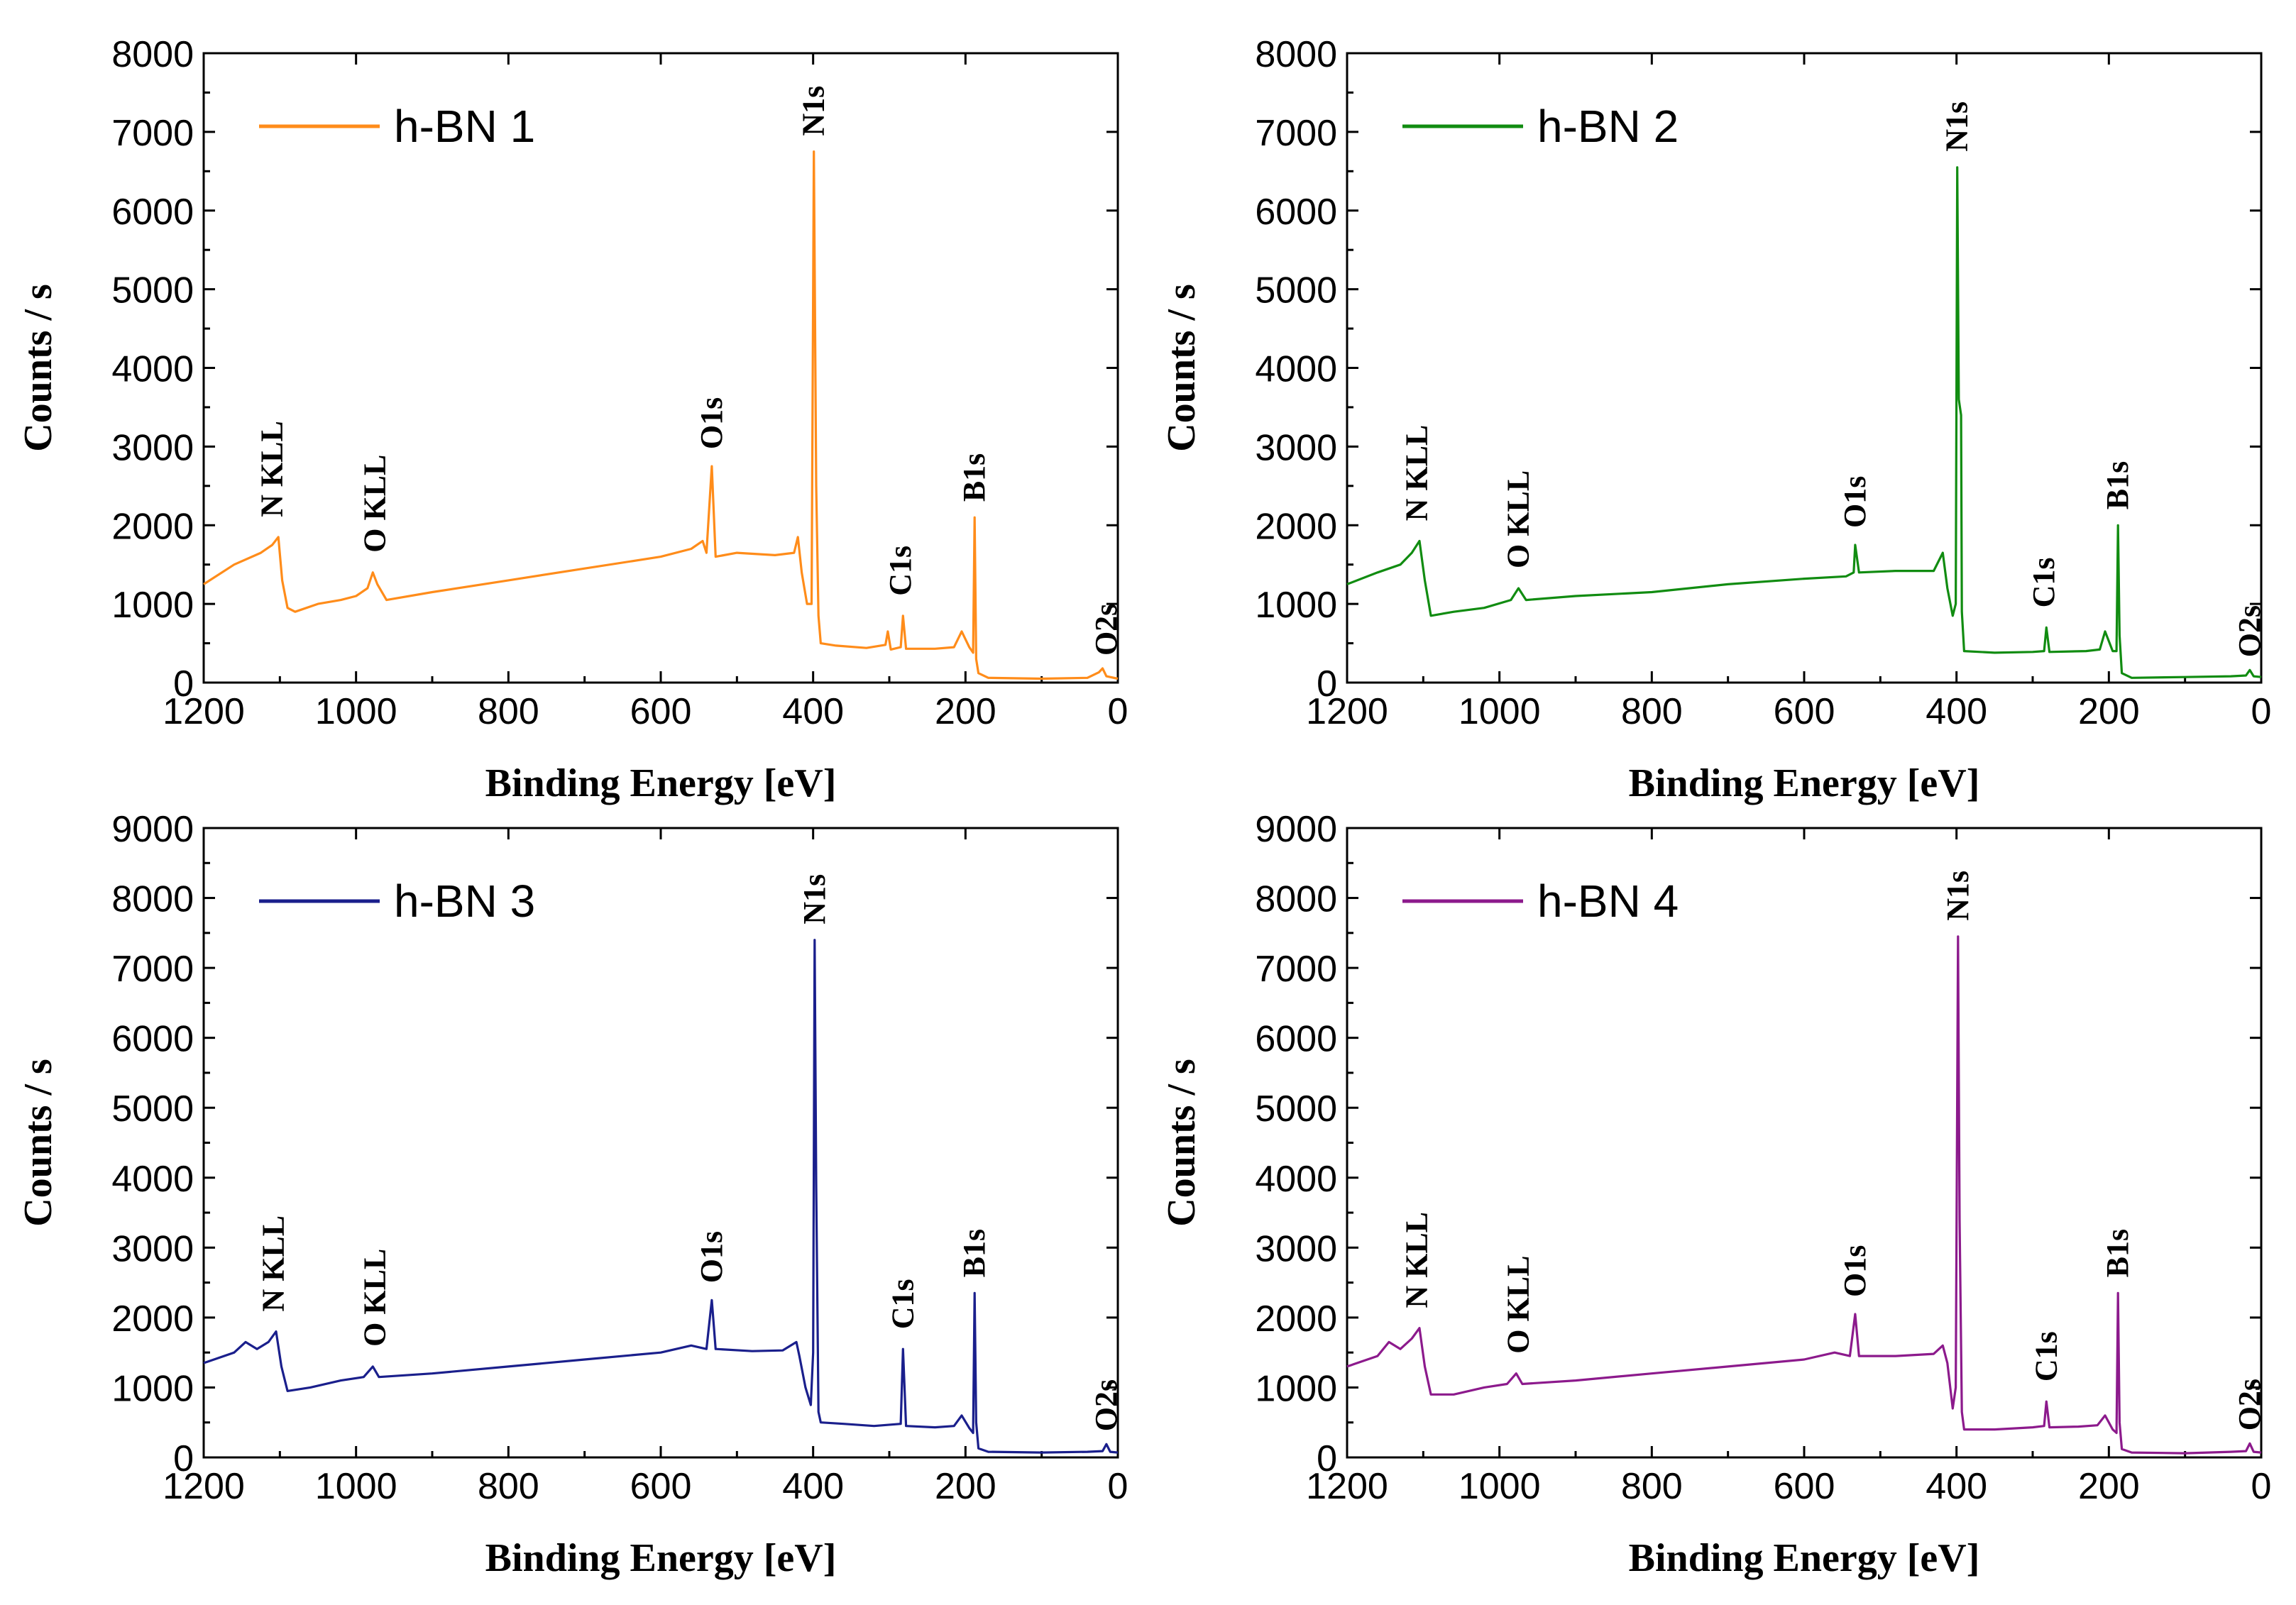 The height and width of the screenshot is (1605, 2296). I want to click on legend-label: h-BN 4, so click(1608, 901).